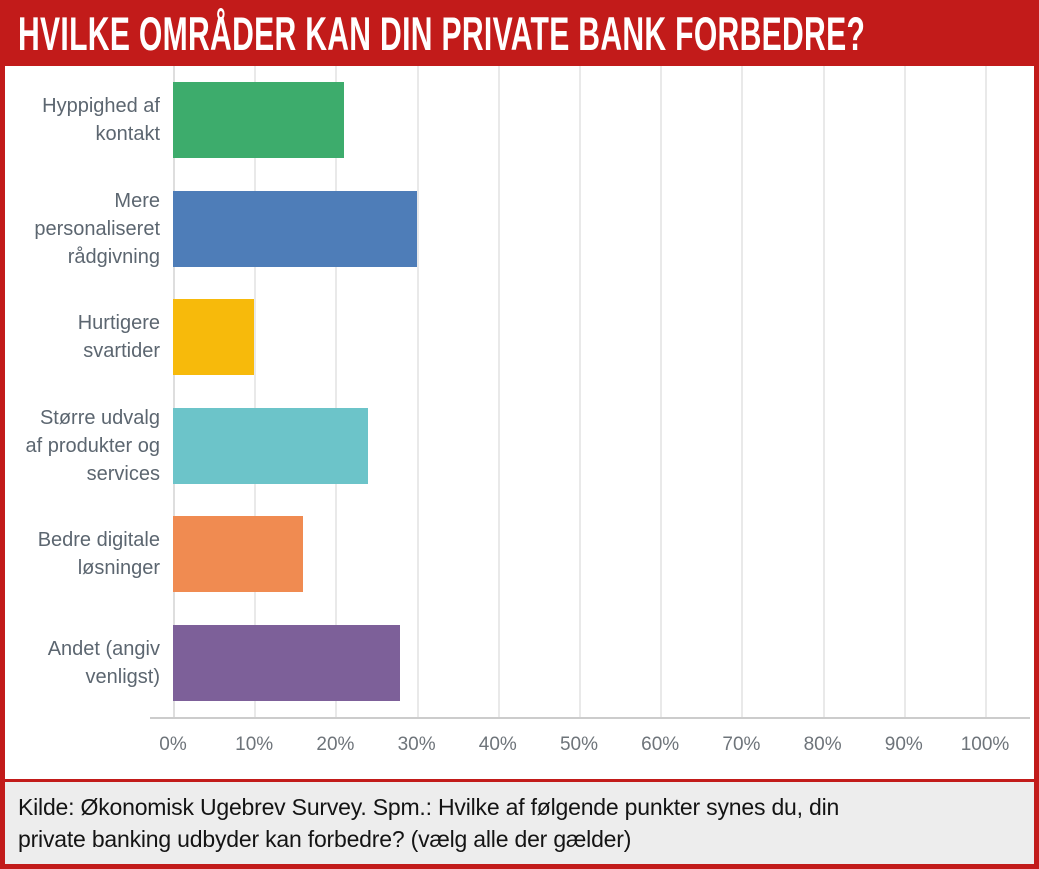 The height and width of the screenshot is (869, 1039). What do you see at coordinates (497, 744) in the screenshot?
I see `x-tick-label: 40%` at bounding box center [497, 744].